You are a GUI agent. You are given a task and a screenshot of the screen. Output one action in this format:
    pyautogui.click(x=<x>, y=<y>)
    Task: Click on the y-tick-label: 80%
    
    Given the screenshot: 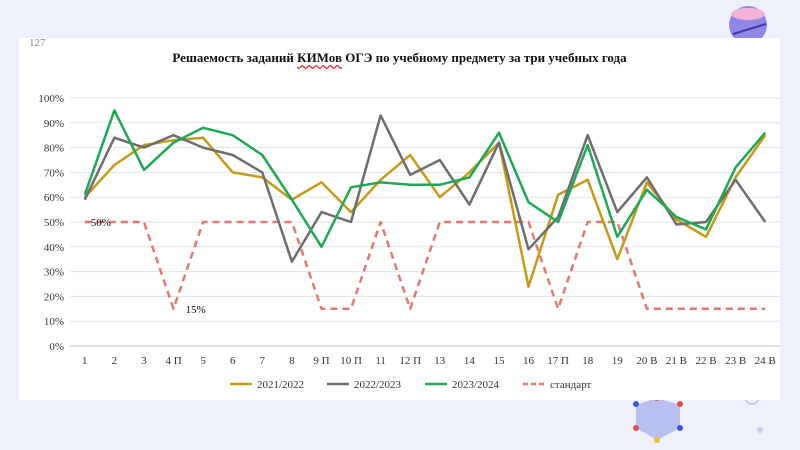 What is the action you would take?
    pyautogui.click(x=54, y=149)
    